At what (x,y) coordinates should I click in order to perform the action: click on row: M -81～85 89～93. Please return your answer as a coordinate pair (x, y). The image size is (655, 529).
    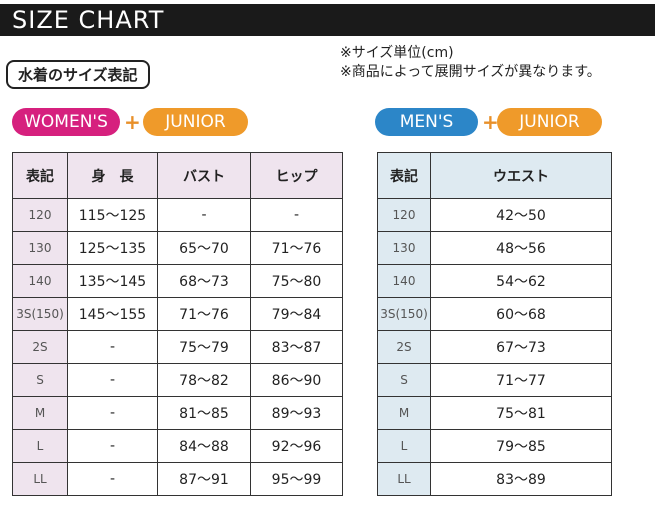
    Looking at the image, I should click on (177, 413).